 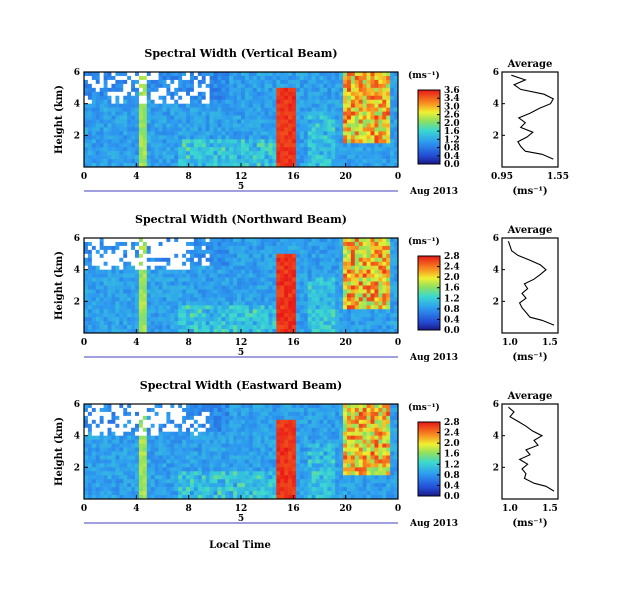 I want to click on x-tick-label: 12, so click(x=241, y=343).